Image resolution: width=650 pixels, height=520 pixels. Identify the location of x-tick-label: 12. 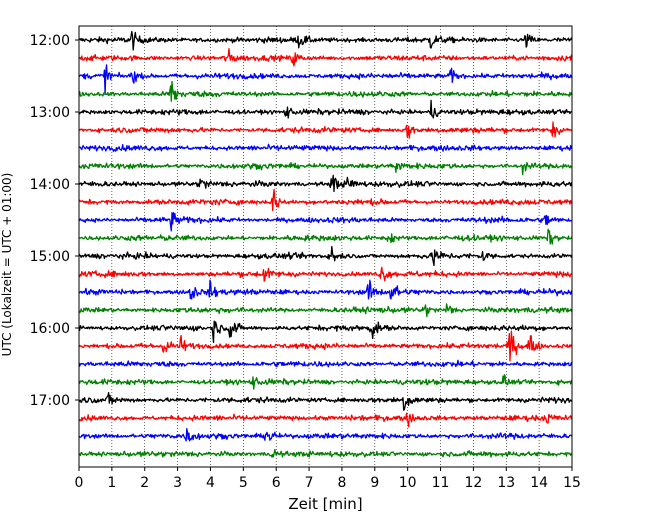
(473, 483).